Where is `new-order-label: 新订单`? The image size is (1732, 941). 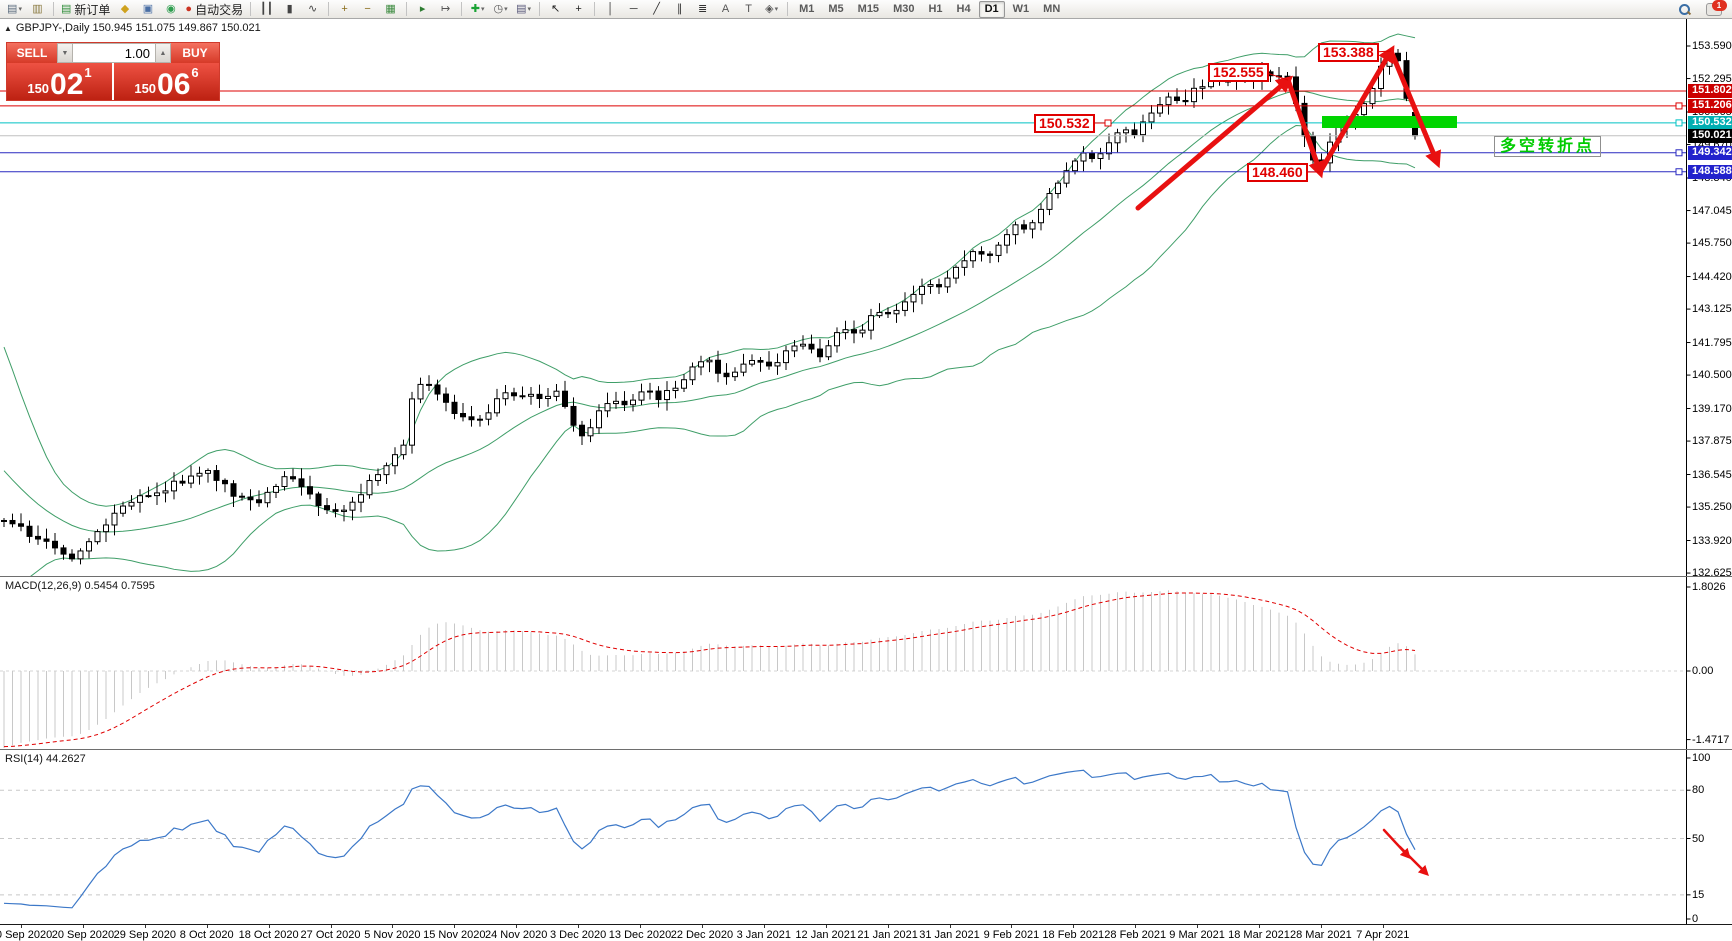 new-order-label: 新订单 is located at coordinates (92, 9).